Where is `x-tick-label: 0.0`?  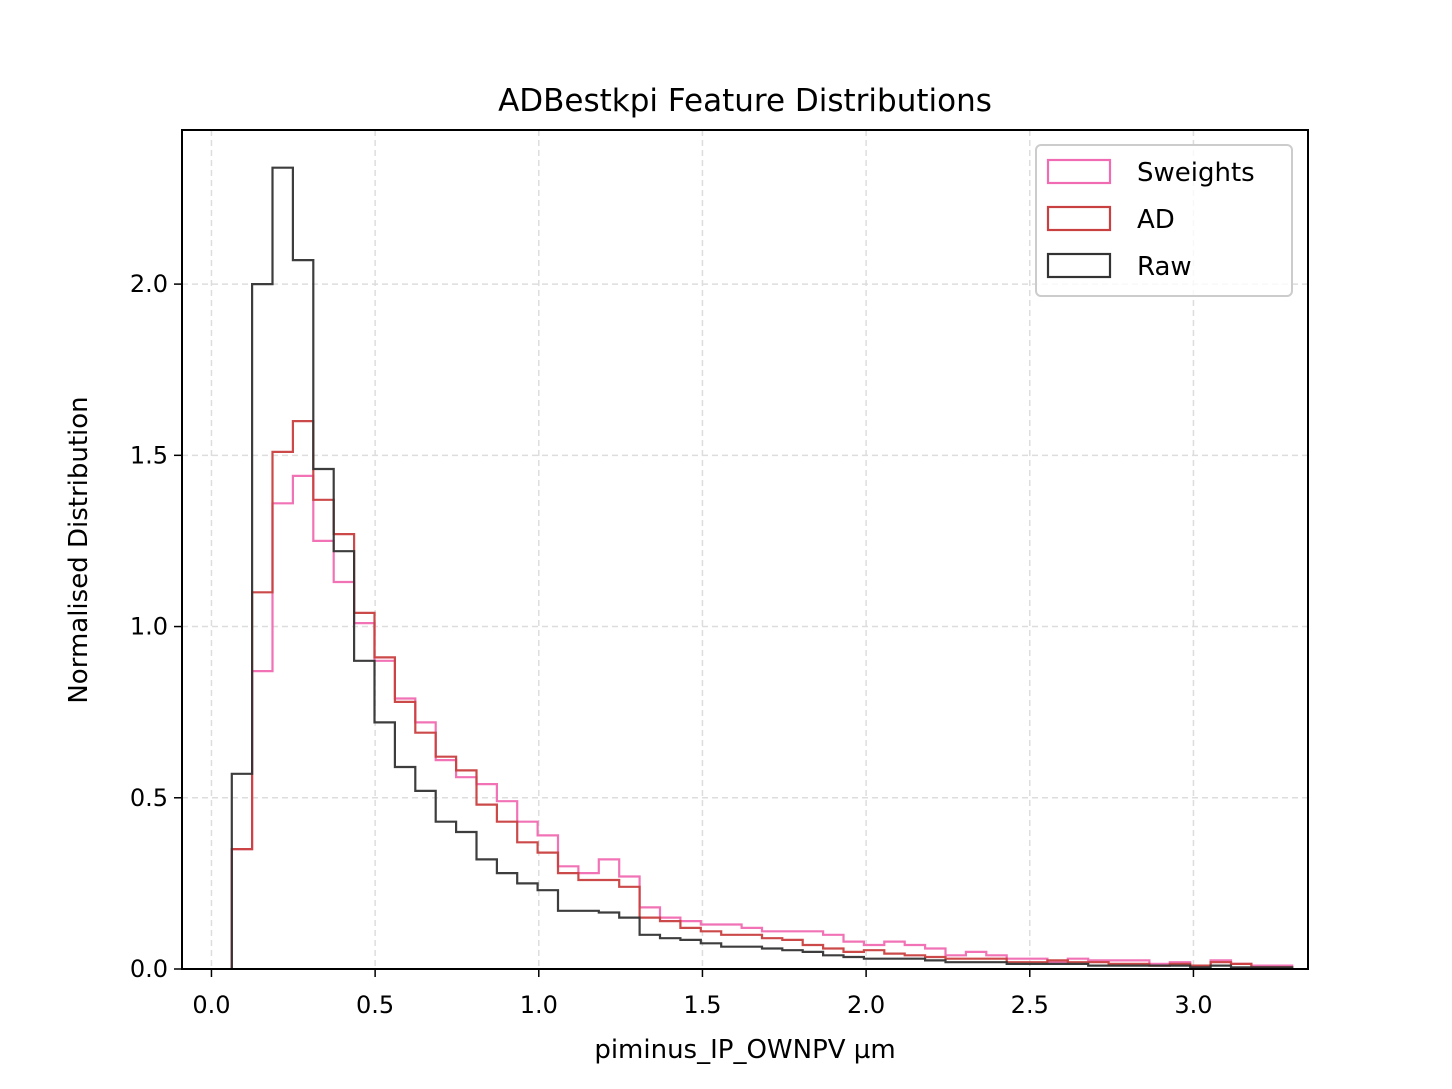 x-tick-label: 0.0 is located at coordinates (211, 1005).